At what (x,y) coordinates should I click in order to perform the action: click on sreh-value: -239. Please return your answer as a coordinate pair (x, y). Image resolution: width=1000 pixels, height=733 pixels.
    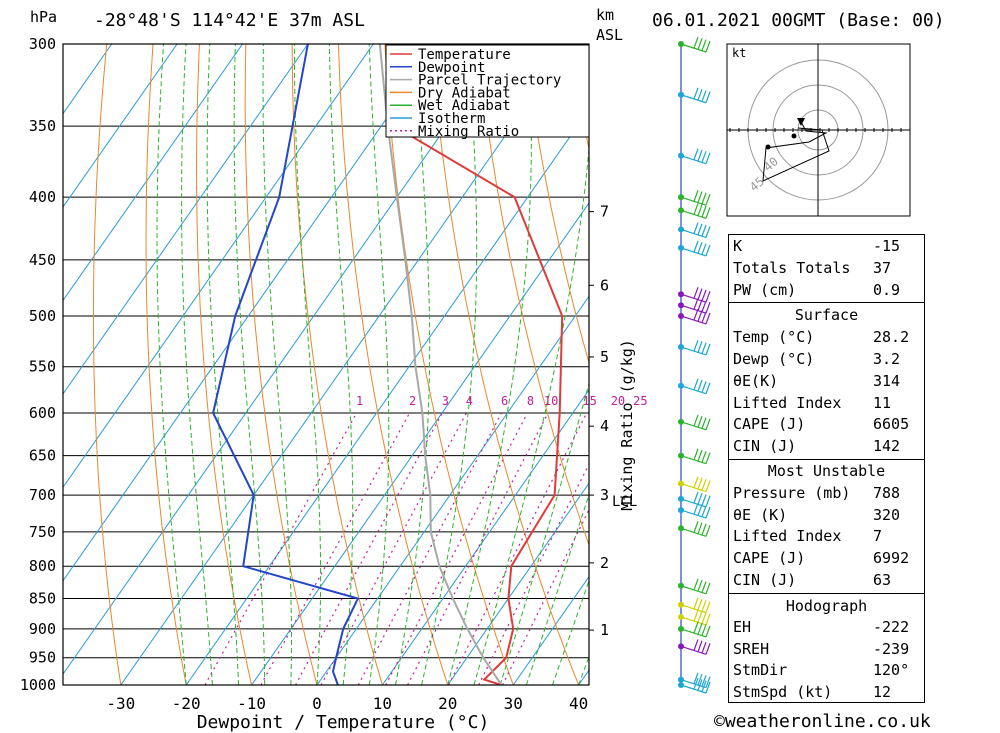
    Looking at the image, I should click on (891, 649).